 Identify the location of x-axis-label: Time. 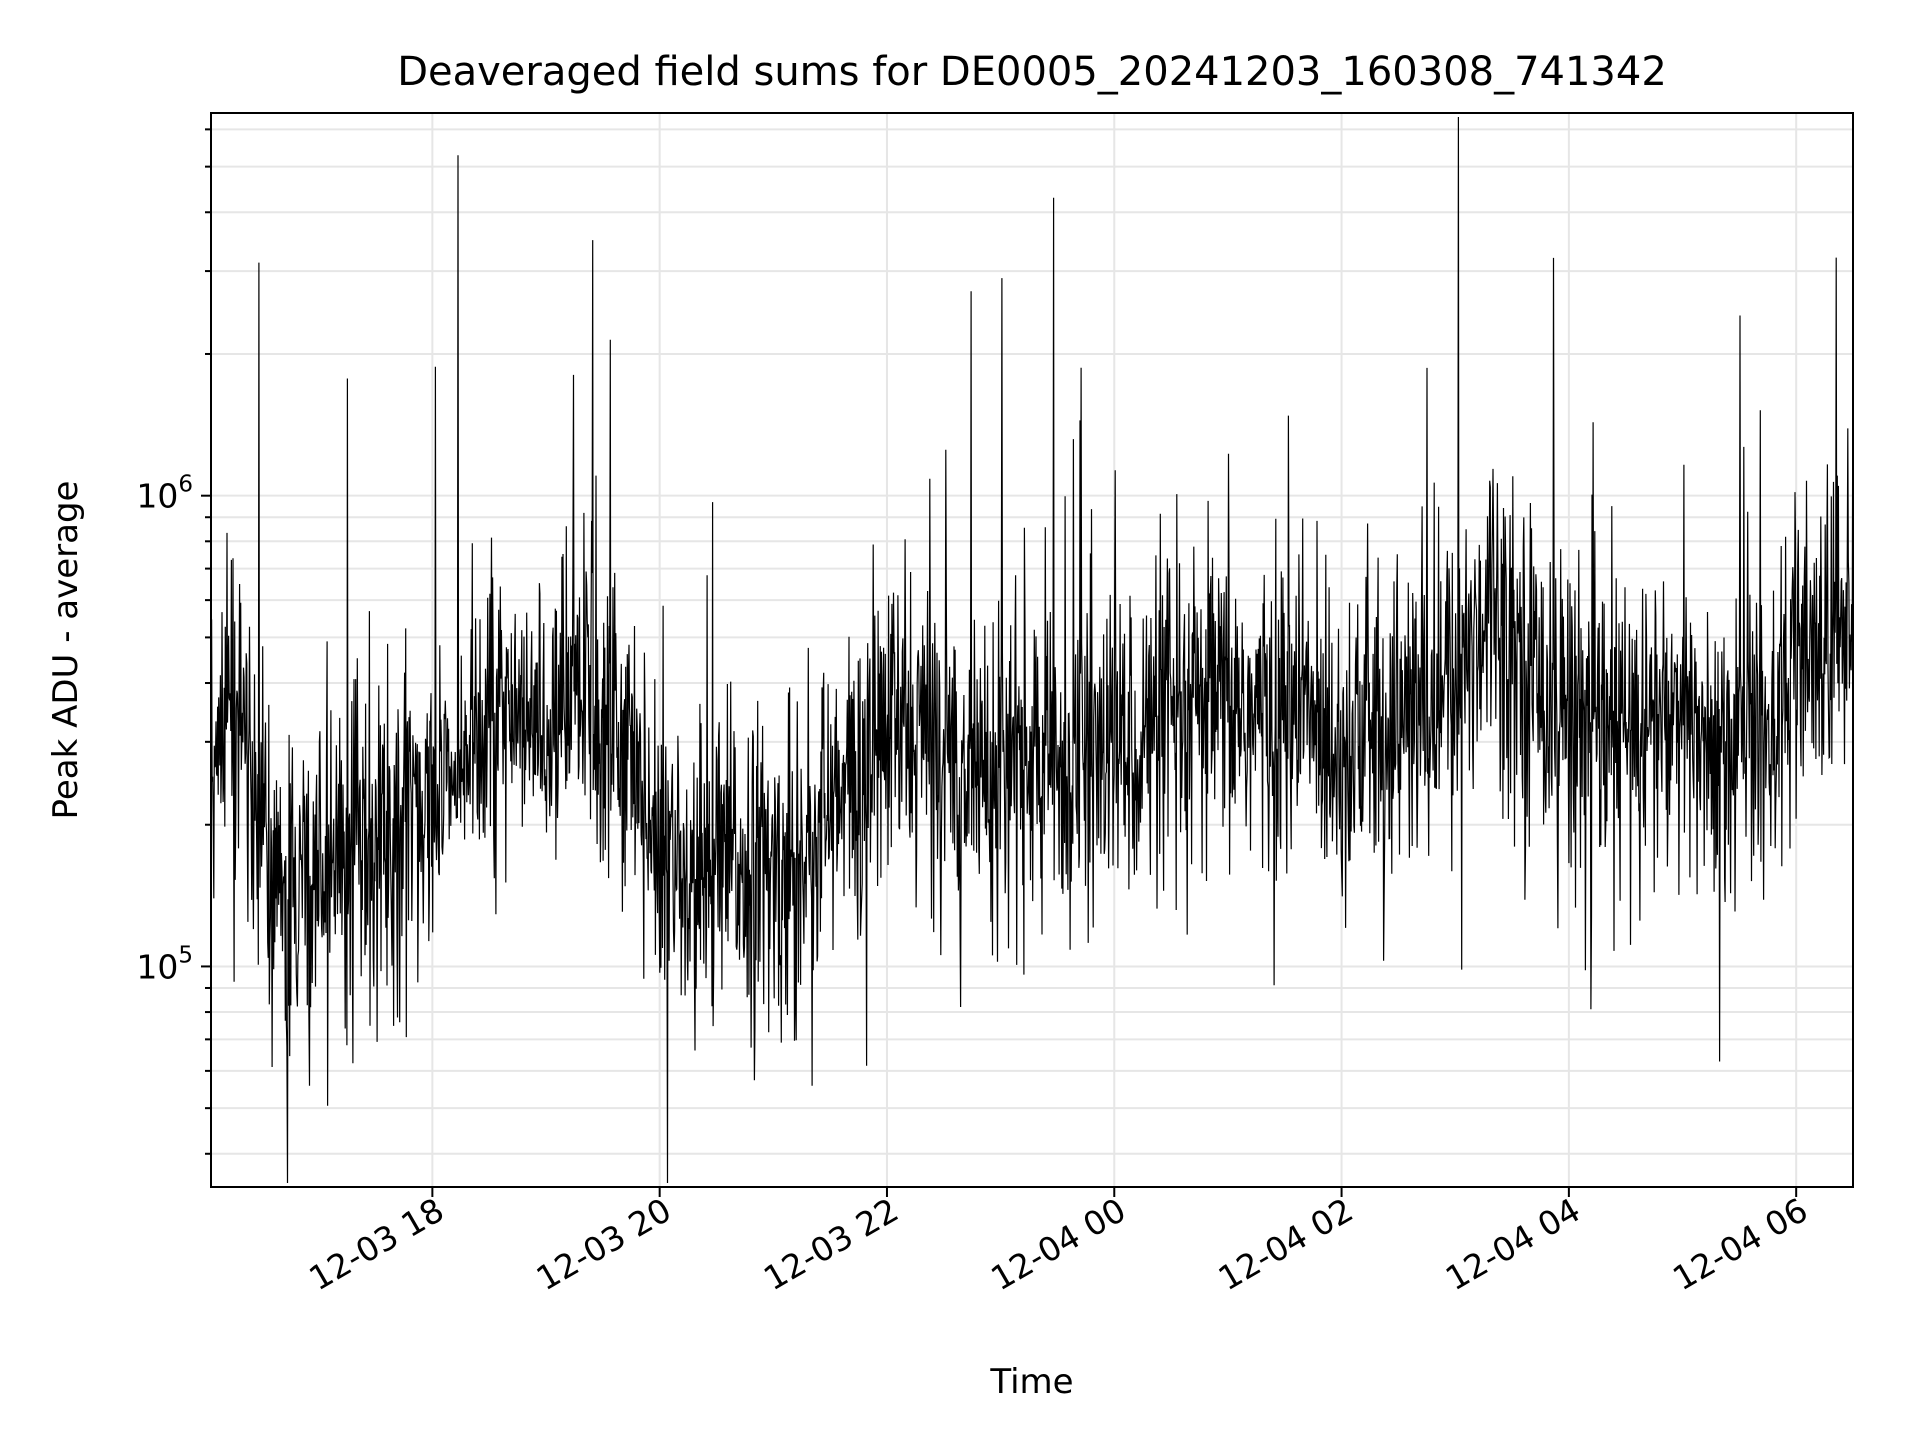
(1031, 1382).